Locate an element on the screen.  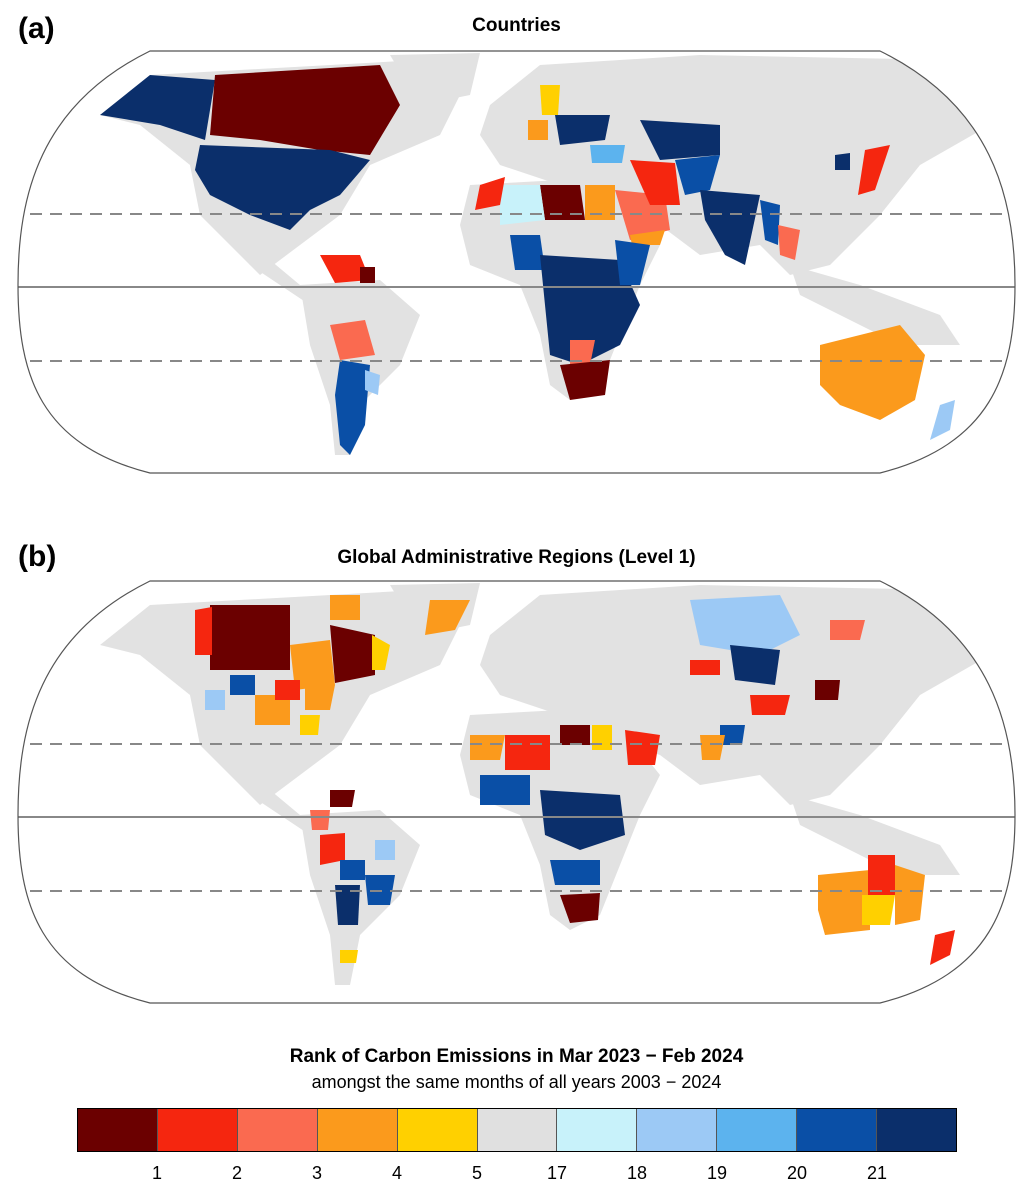
region-myanmar is located at coordinates (770, 222).